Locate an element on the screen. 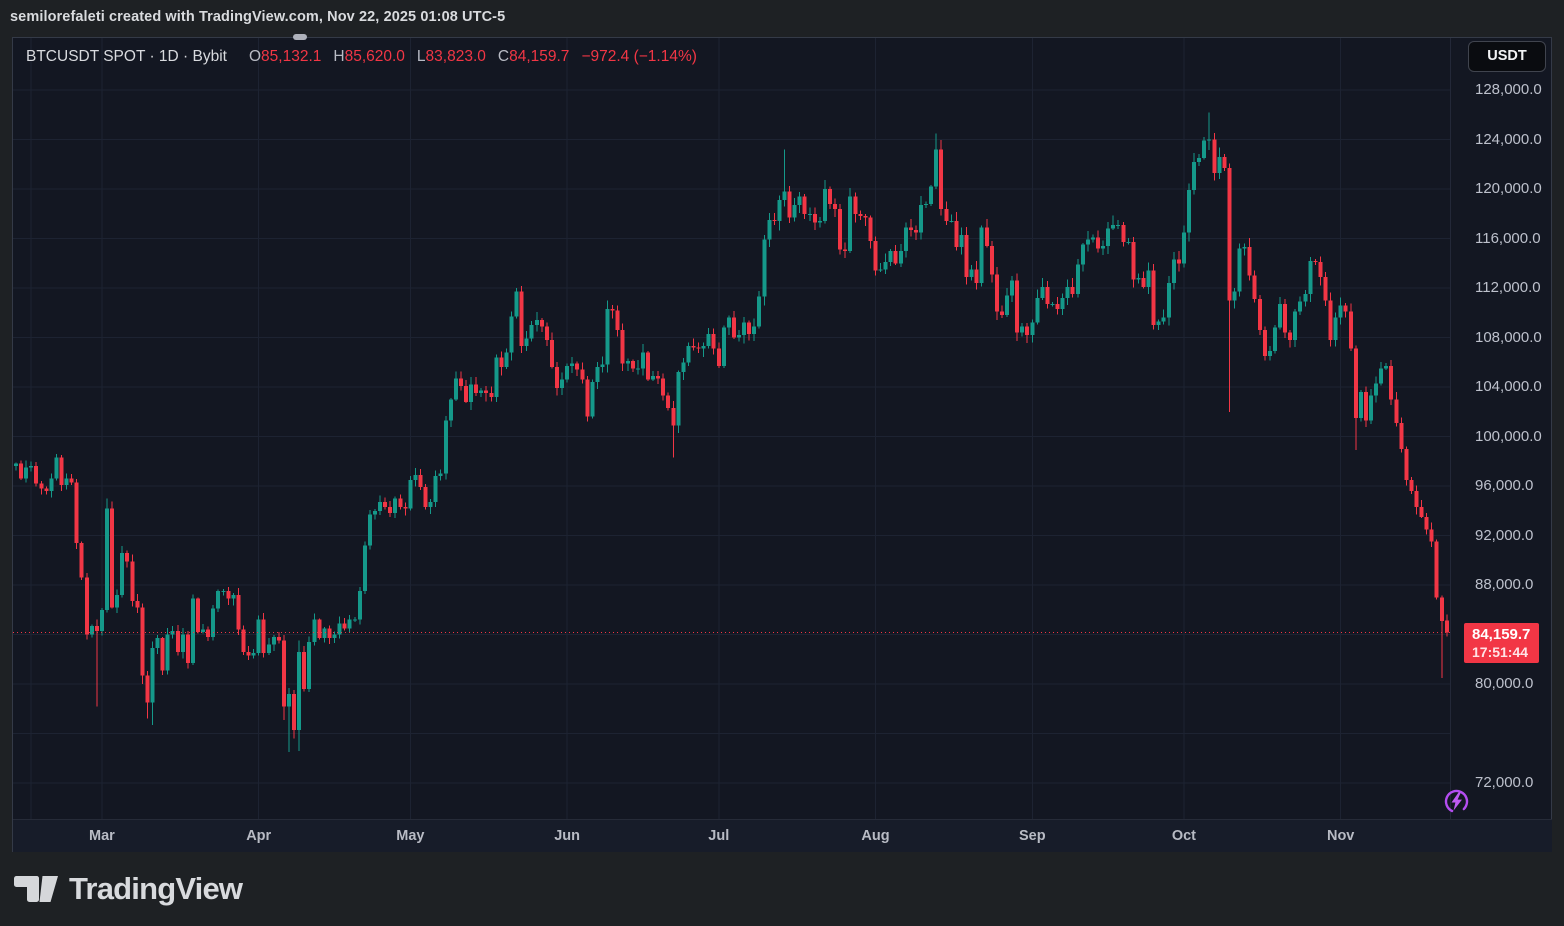 The height and width of the screenshot is (926, 1564). price-tick: 88,000.0 is located at coordinates (1504, 584).